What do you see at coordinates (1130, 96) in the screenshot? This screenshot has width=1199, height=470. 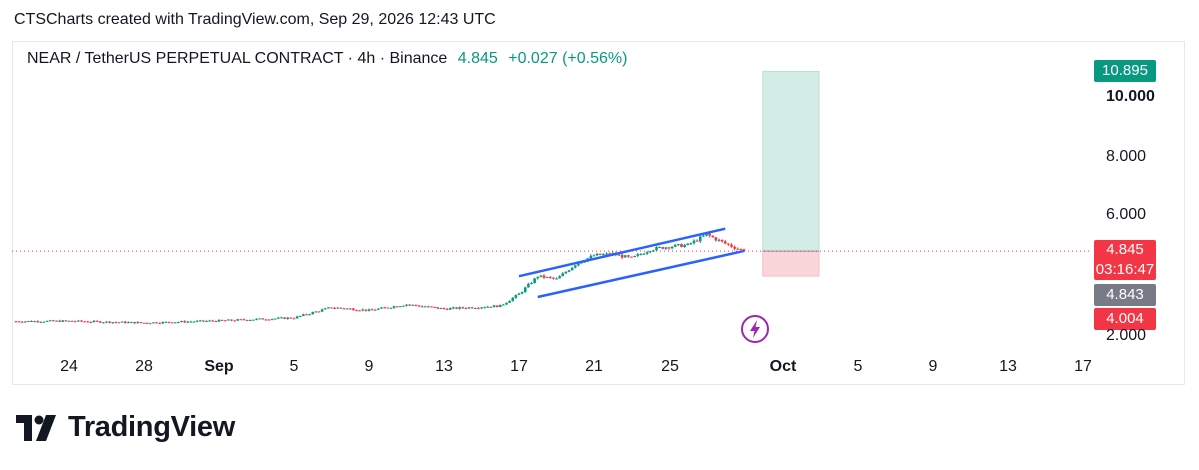 I see `y-tick-label: 10.000` at bounding box center [1130, 96].